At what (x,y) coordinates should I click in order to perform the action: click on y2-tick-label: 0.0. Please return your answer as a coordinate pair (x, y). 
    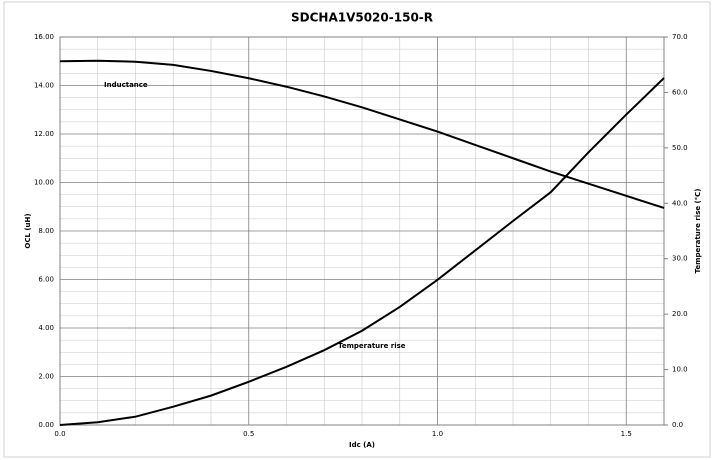
    Looking at the image, I should click on (677, 425).